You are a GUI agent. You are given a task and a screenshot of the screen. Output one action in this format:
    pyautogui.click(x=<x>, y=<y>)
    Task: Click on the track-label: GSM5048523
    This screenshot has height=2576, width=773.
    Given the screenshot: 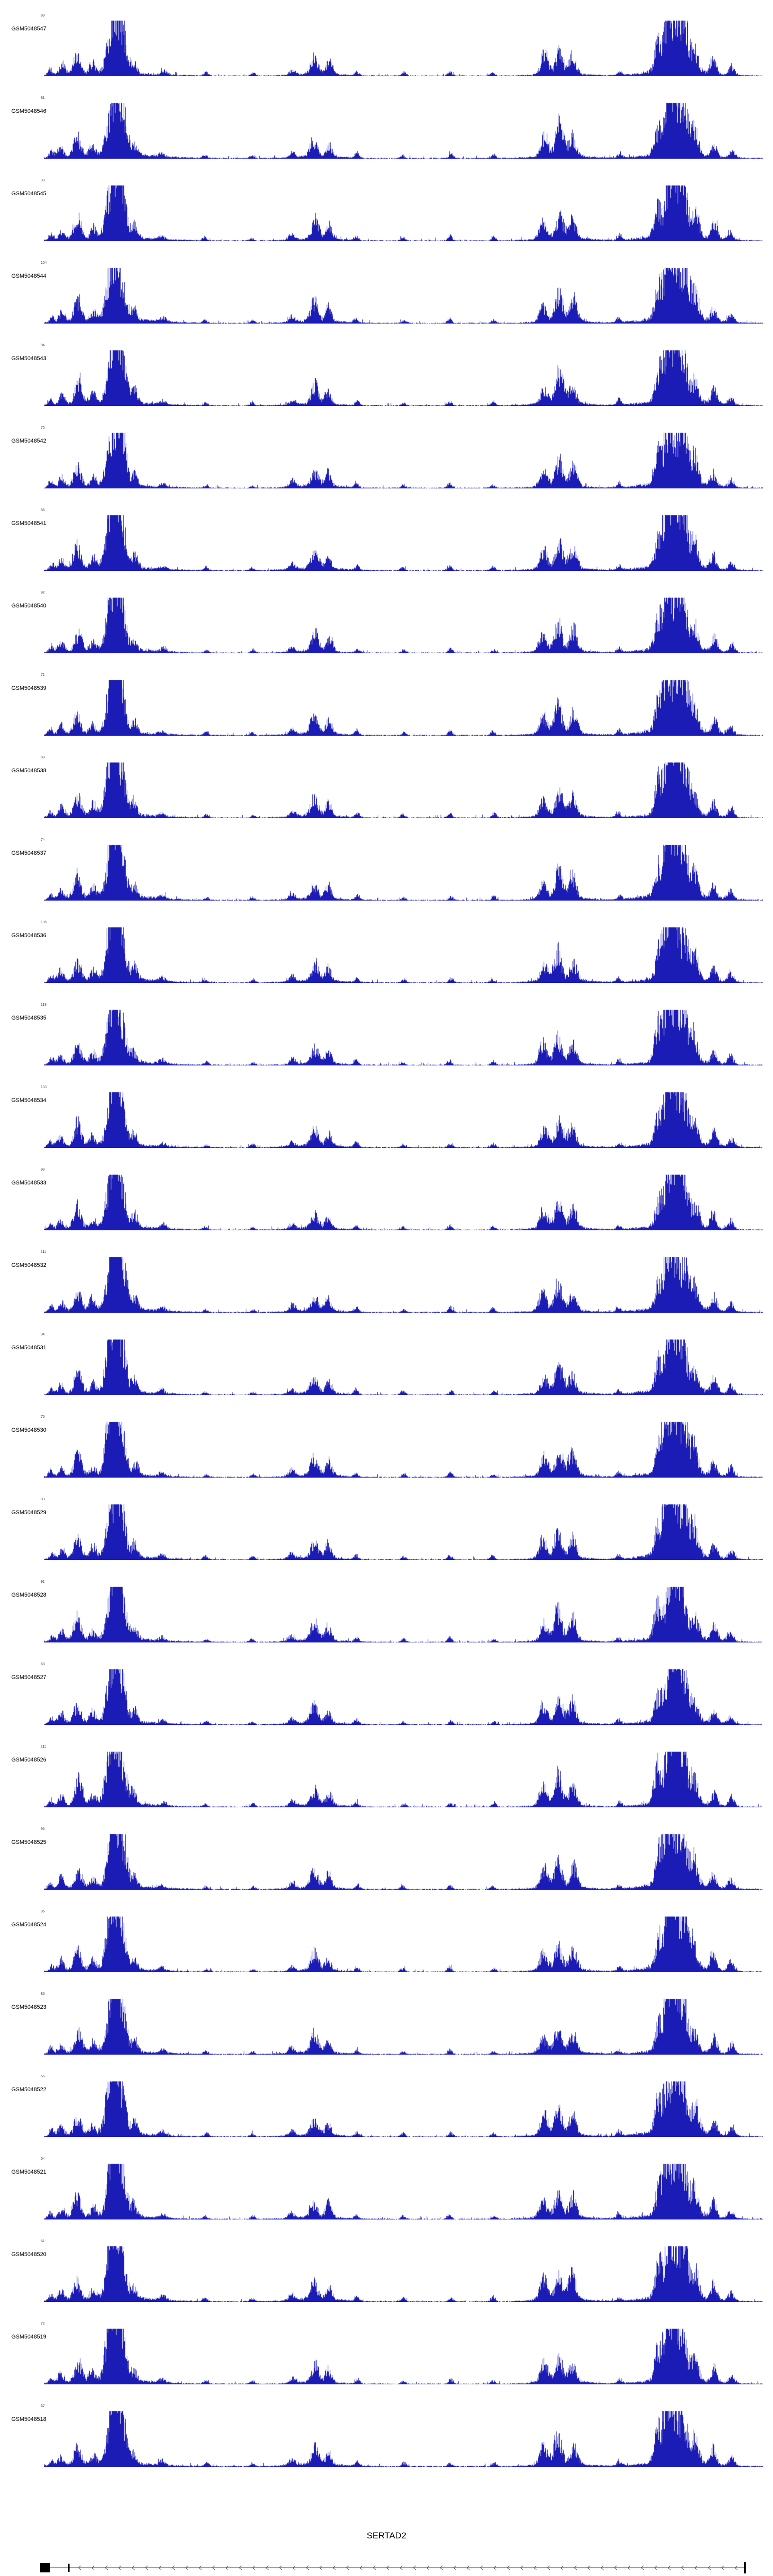 What is the action you would take?
    pyautogui.click(x=28, y=2007)
    